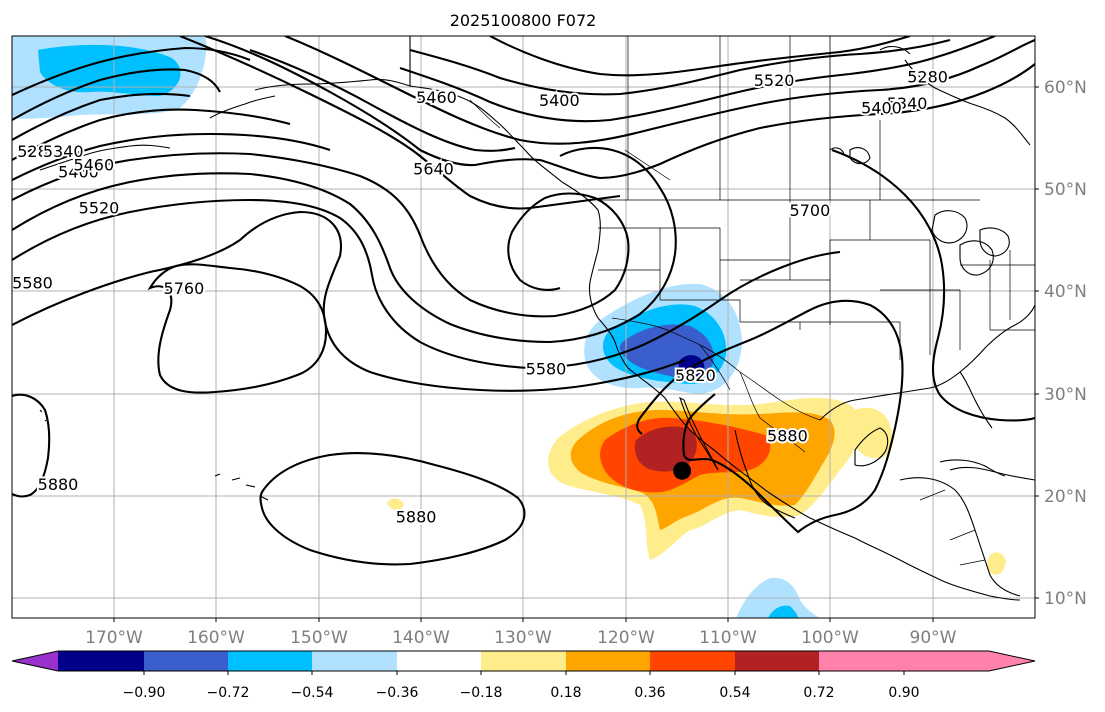 This screenshot has height=712, width=1105. I want to click on lon-tick-label: 110°W, so click(728, 638).